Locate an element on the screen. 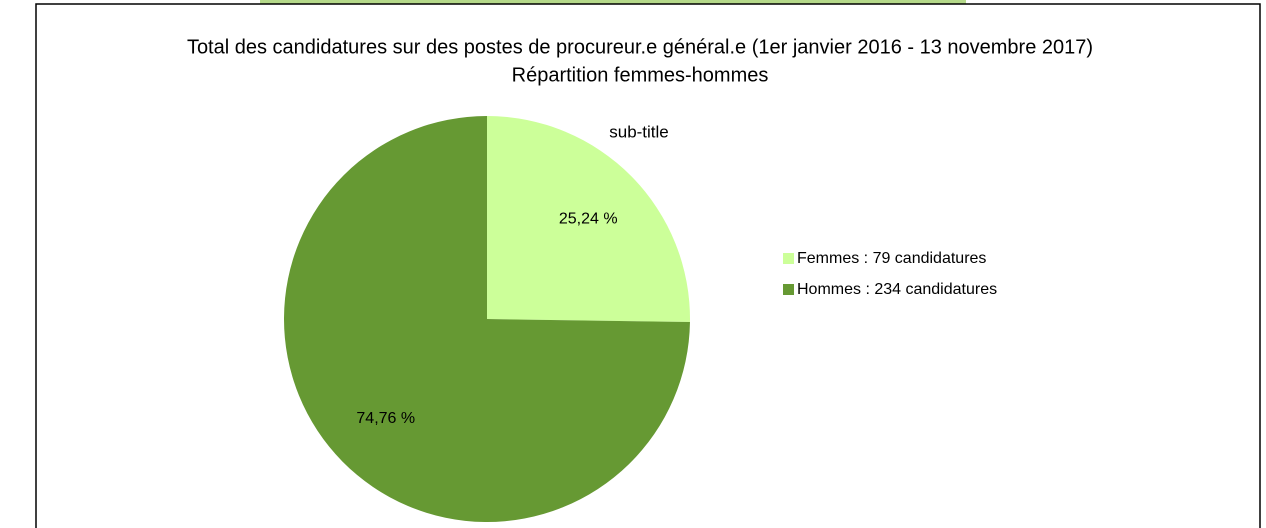  data-label: 25,24 % is located at coordinates (588, 218).